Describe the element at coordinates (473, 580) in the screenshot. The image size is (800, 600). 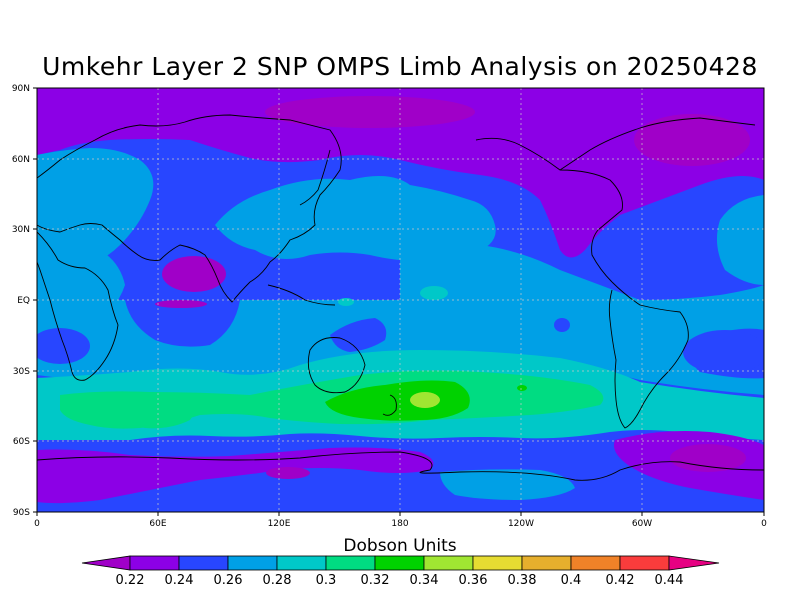
I see `colorbar-level-label: 0.36` at that location.